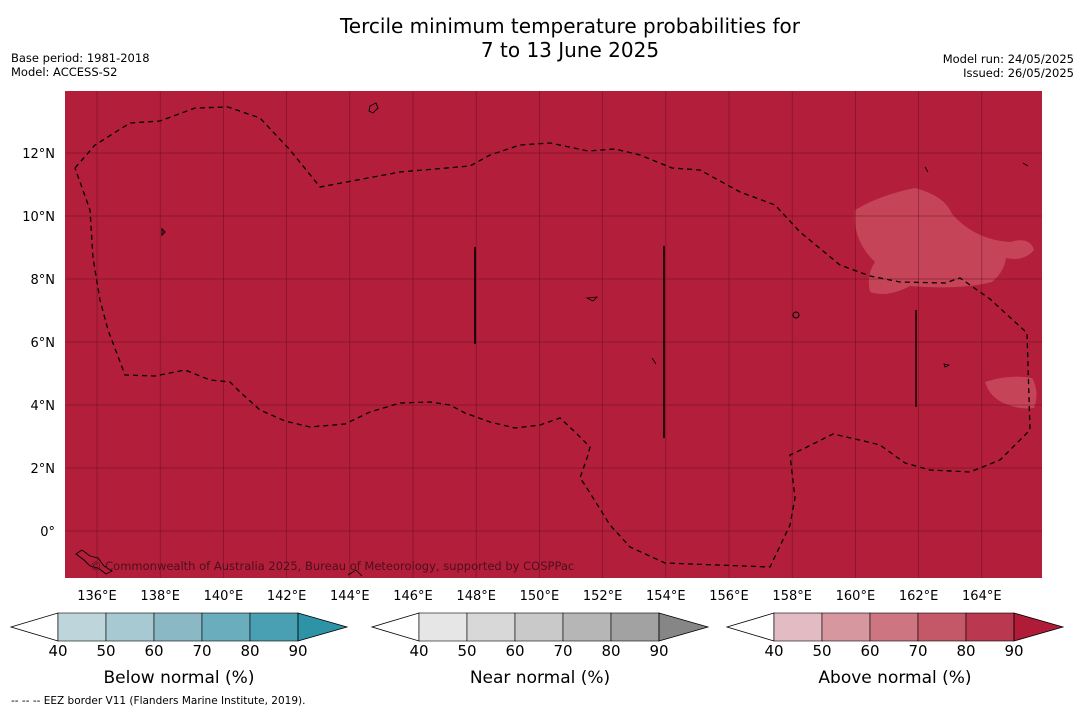 The height and width of the screenshot is (713, 1085). What do you see at coordinates (944, 241) in the screenshot?
I see `light-patch-north-east` at bounding box center [944, 241].